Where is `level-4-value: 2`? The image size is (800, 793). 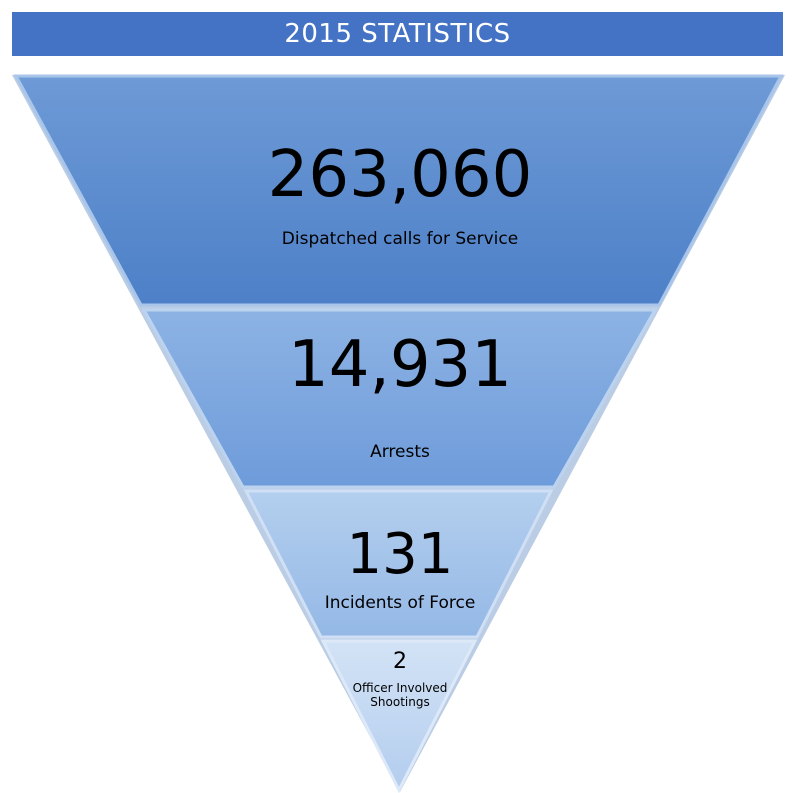 level-4-value: 2 is located at coordinates (400, 661).